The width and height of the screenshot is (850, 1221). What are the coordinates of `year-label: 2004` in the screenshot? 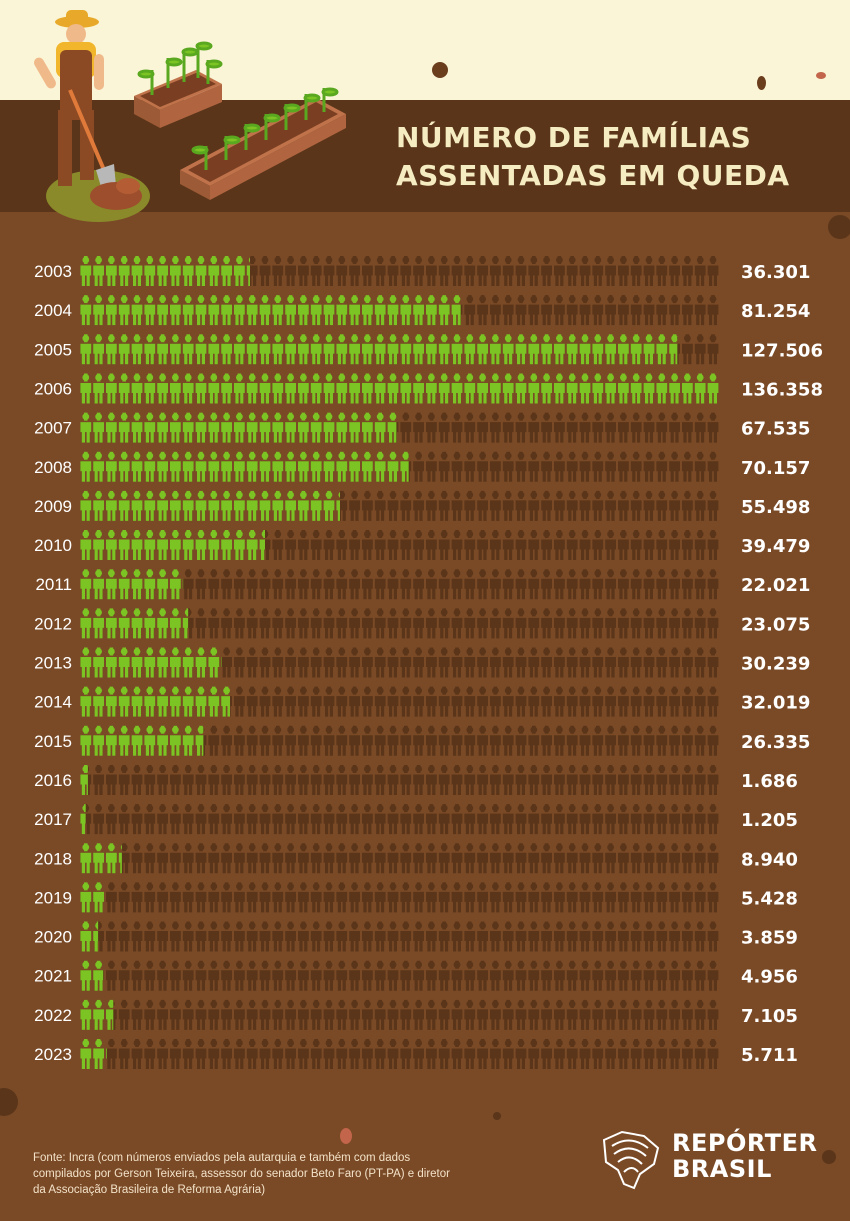 It's located at (53, 310).